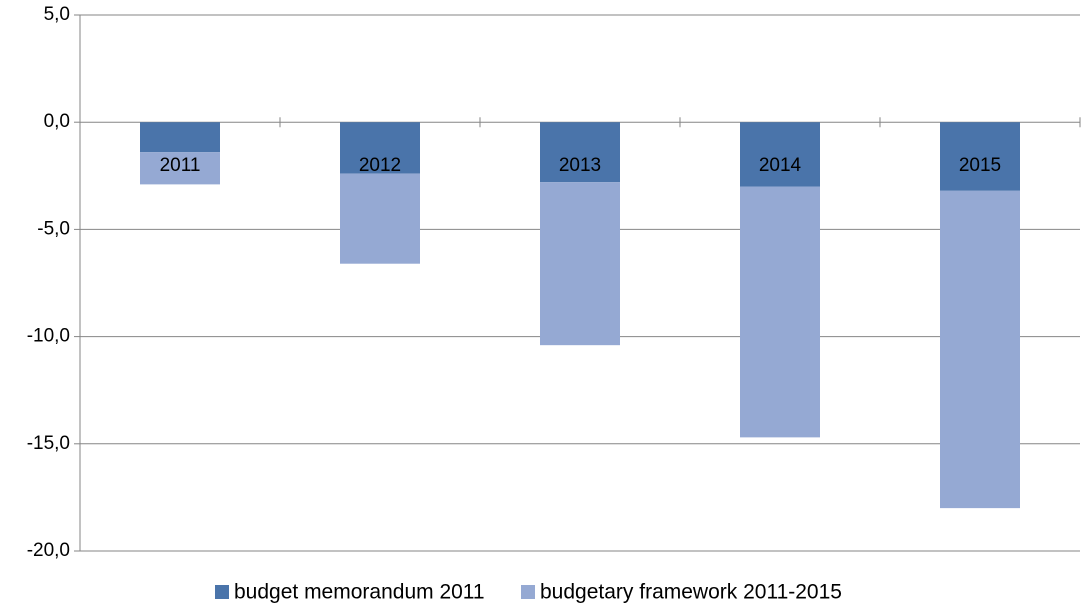  Describe the element at coordinates (580, 165) in the screenshot. I see `x-tick-label: 2013` at that location.